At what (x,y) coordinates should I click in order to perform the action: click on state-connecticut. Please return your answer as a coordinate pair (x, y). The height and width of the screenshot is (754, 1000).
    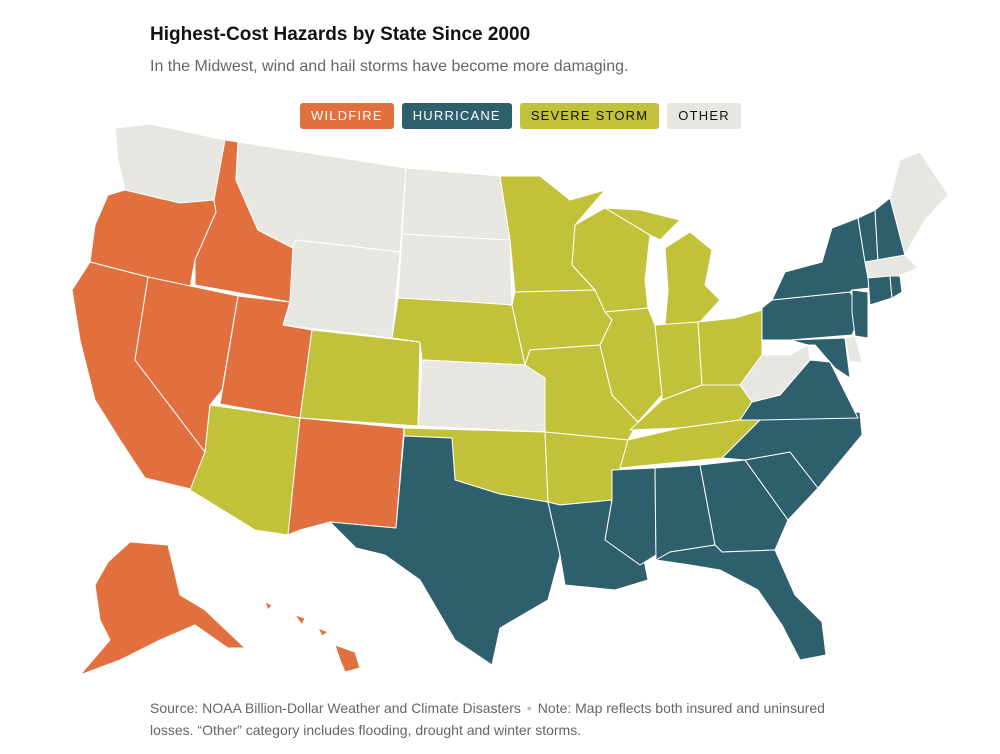
    Looking at the image, I should click on (880, 290).